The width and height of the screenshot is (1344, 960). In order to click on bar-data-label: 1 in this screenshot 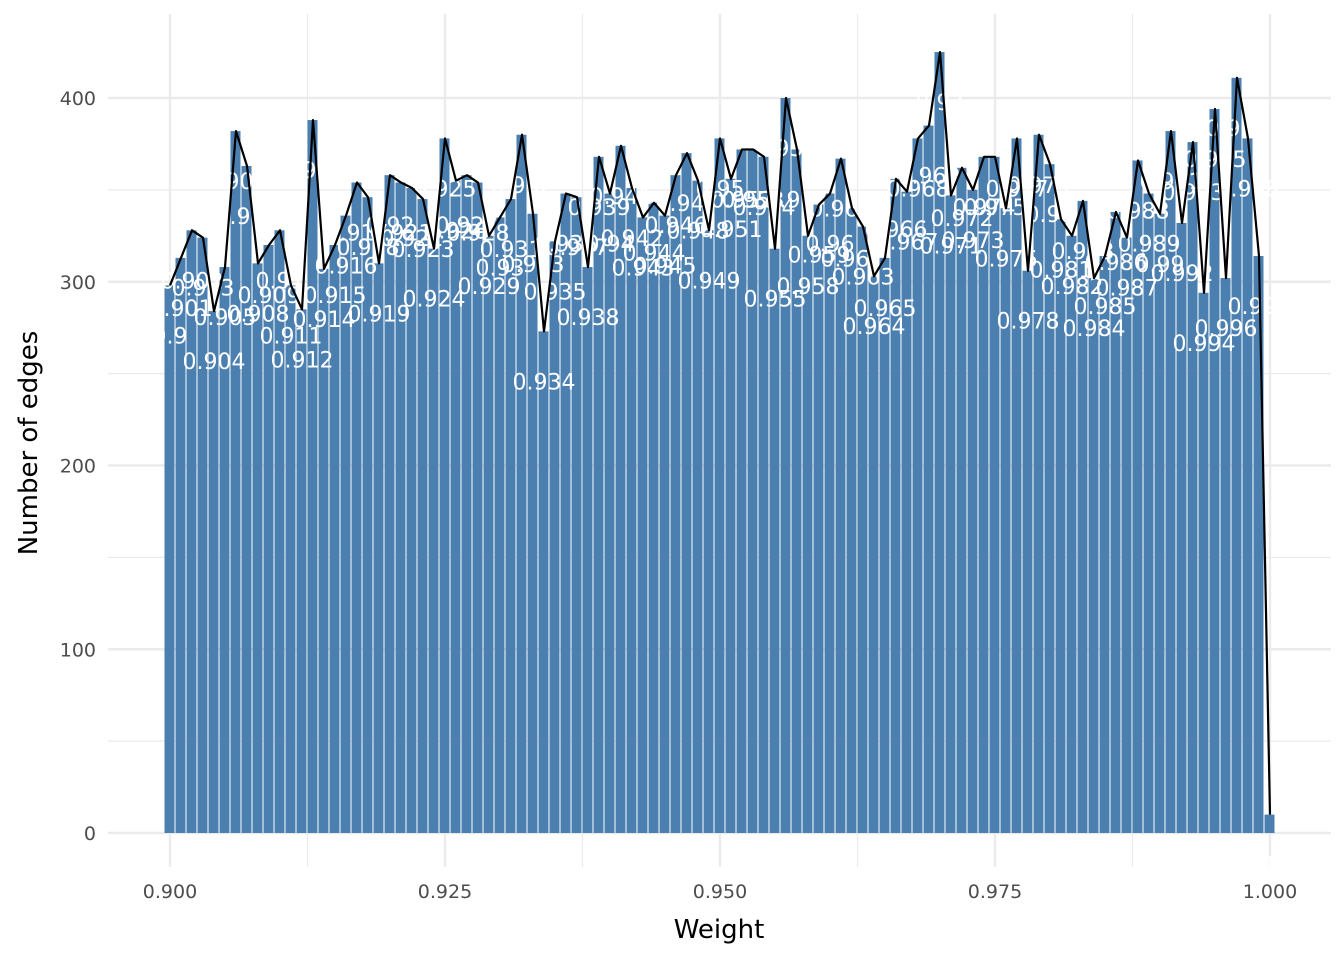, I will do `click(1270, 866)`.